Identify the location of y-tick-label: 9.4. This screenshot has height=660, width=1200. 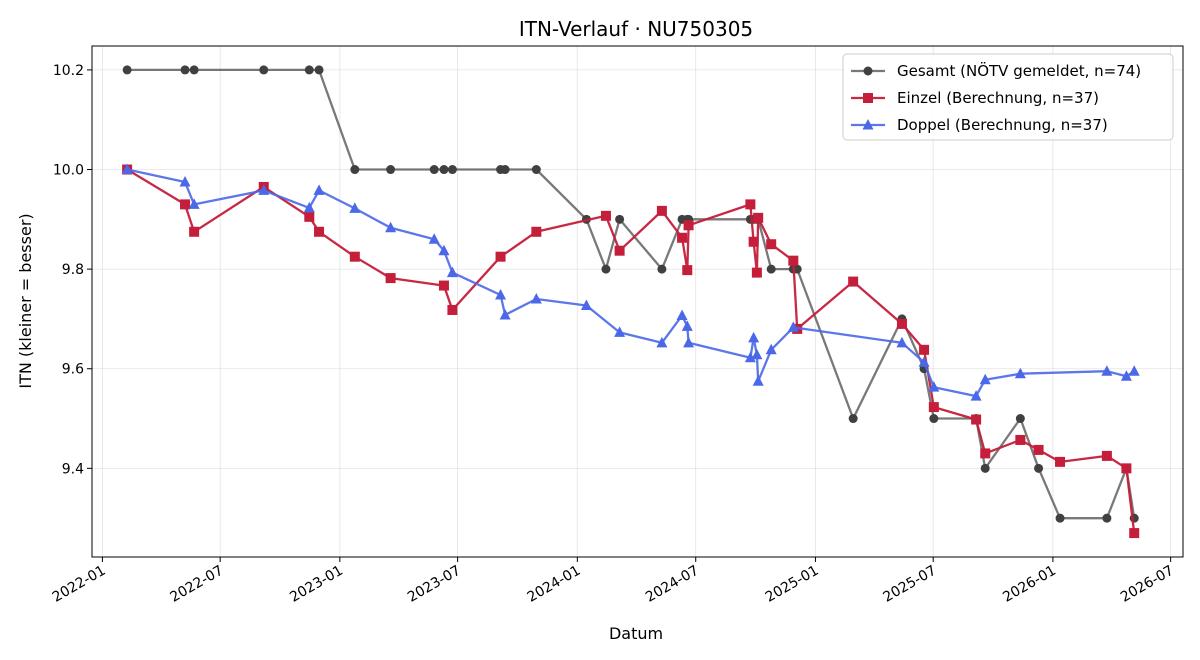
(73, 469).